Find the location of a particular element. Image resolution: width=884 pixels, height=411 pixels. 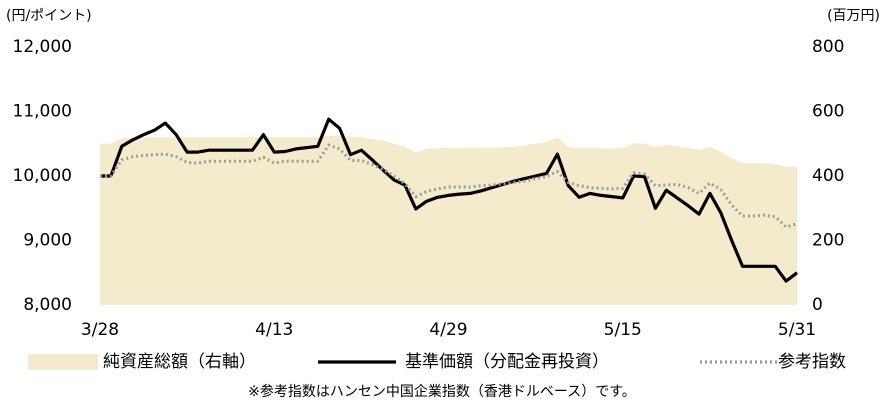

y2-tick-label: 0 is located at coordinates (817, 305).